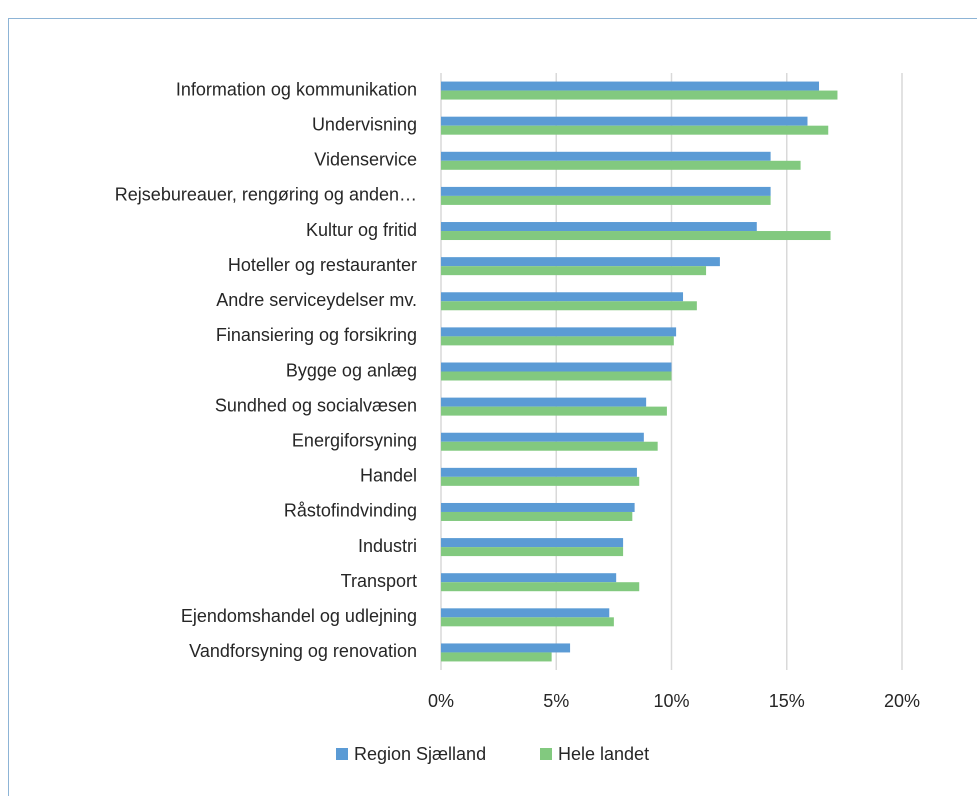  Describe the element at coordinates (420, 754) in the screenshot. I see `legend-label: Region Sjælland` at that location.